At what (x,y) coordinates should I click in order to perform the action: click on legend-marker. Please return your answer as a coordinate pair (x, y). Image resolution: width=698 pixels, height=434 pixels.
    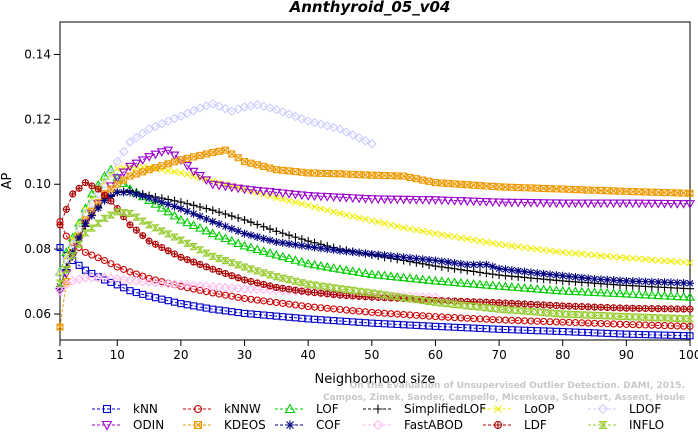
    Looking at the image, I should click on (107, 409).